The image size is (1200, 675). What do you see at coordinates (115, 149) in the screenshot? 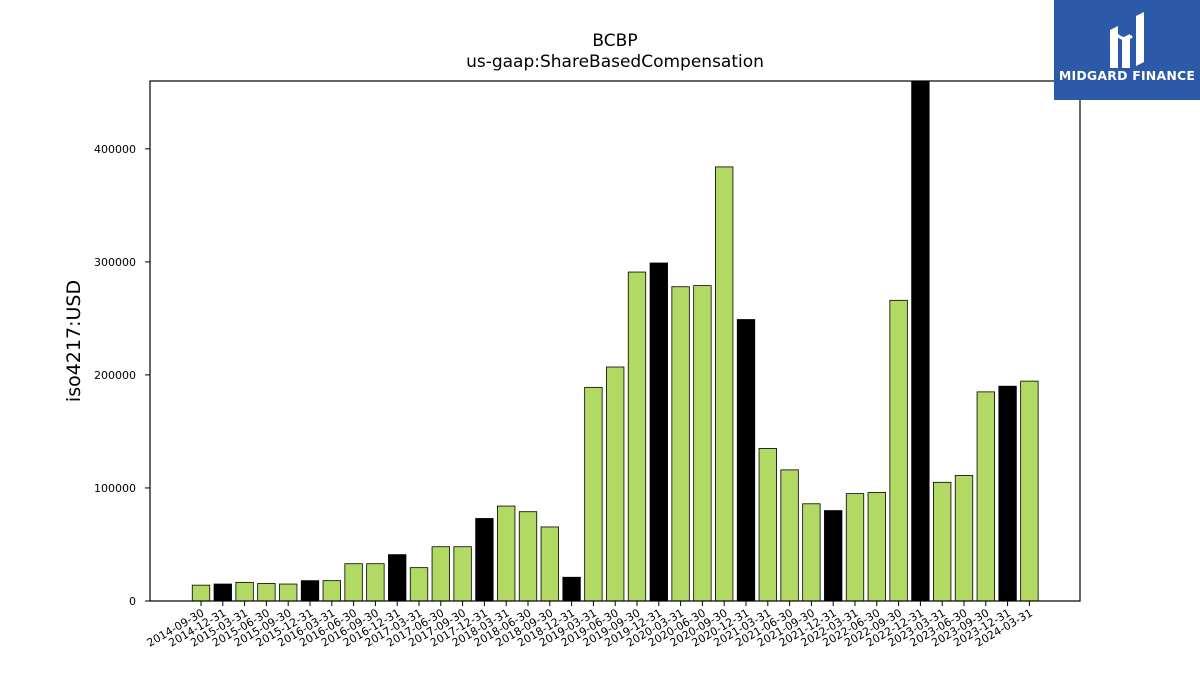
I see `y-tick-label: 400000` at bounding box center [115, 149].